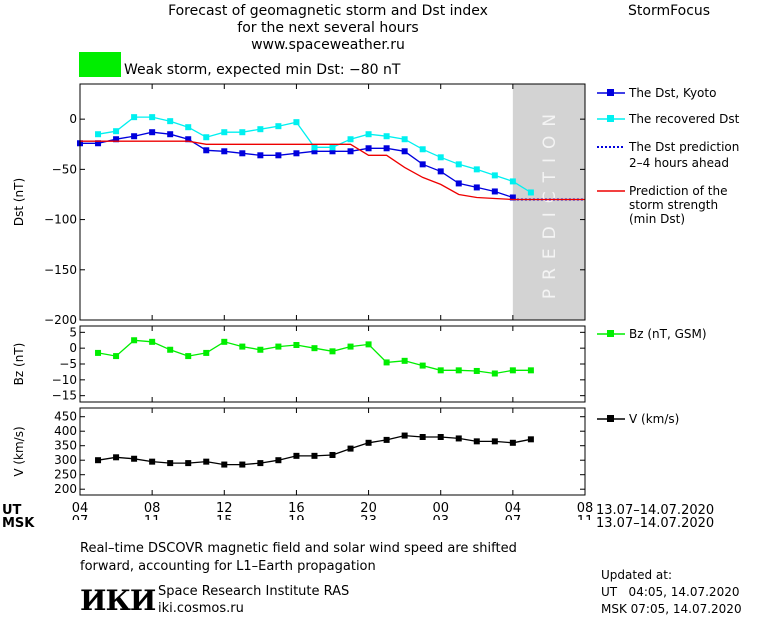 The image size is (760, 620). I want to click on v-ytick-label: 450, so click(65, 417).